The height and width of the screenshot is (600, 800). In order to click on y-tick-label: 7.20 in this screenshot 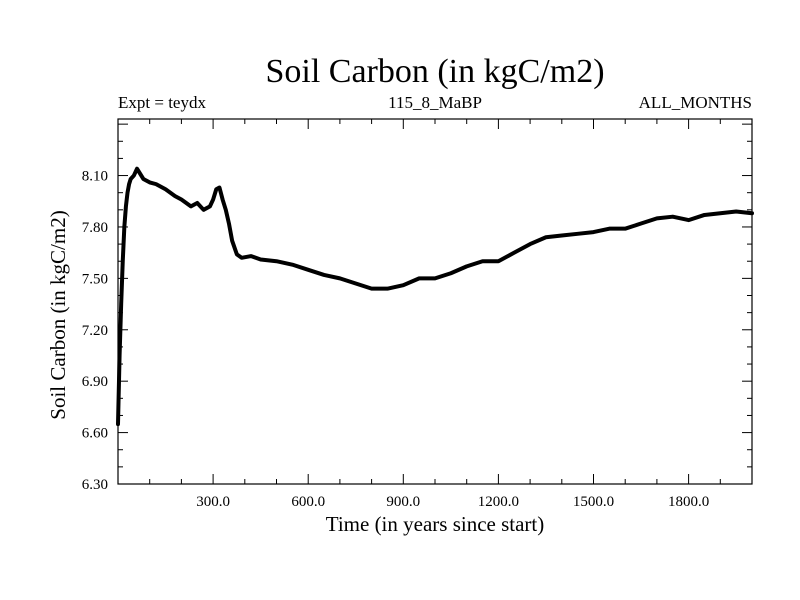, I will do `click(95, 331)`.